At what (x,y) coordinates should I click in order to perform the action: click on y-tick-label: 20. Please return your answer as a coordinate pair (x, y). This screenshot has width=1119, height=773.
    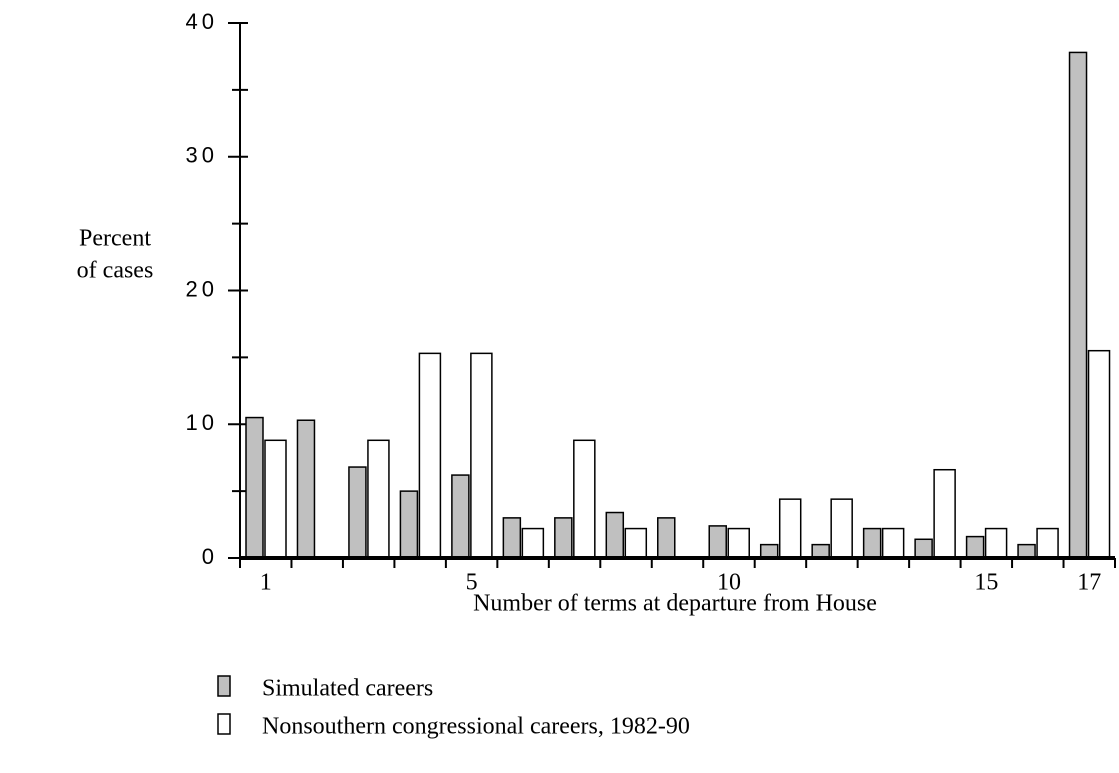
    Looking at the image, I should click on (202, 288).